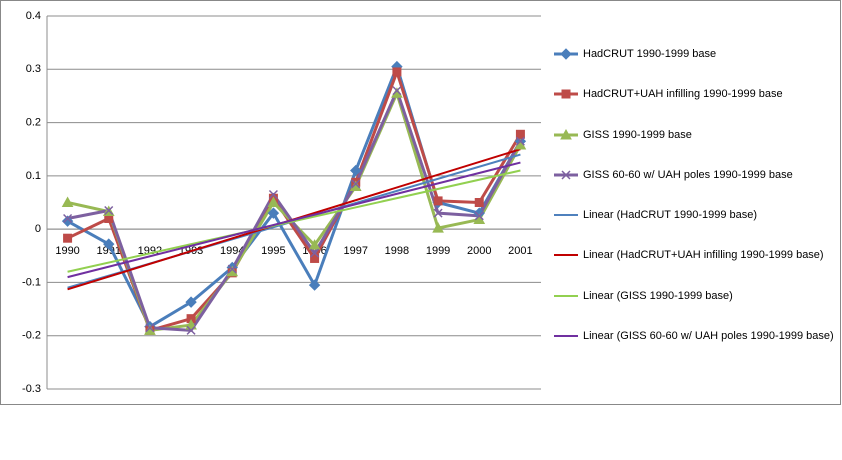  What do you see at coordinates (33, 176) in the screenshot?
I see `y-tick-label: 0.1` at bounding box center [33, 176].